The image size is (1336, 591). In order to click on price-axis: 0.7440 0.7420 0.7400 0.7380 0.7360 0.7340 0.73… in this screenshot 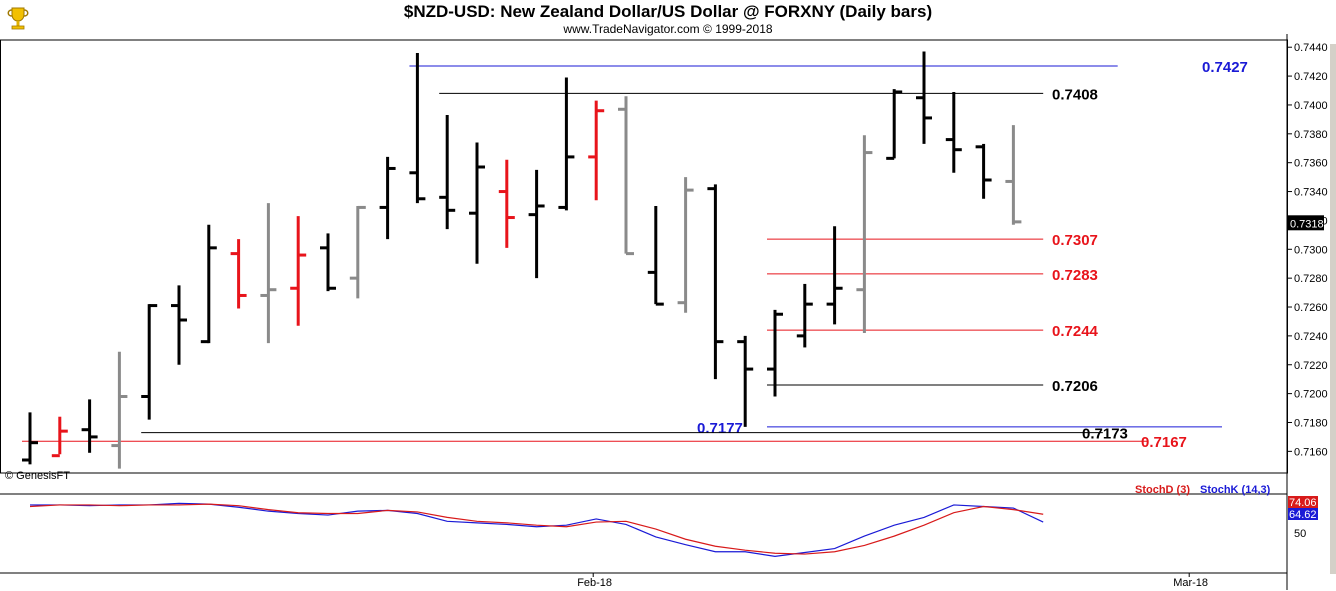, I will do `click(1307, 250)`.